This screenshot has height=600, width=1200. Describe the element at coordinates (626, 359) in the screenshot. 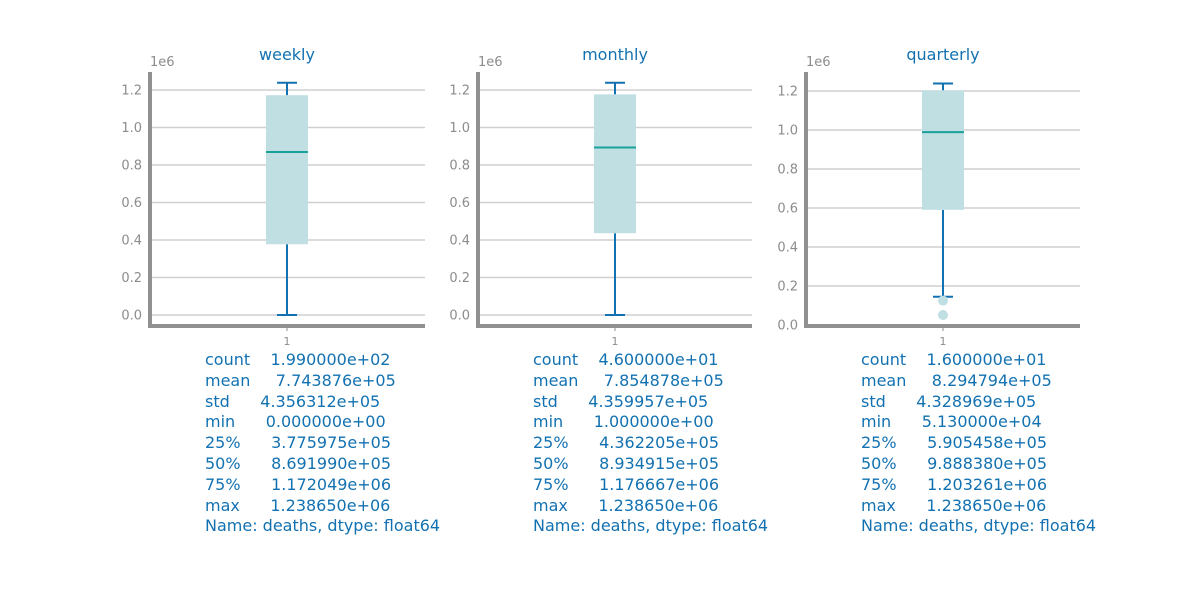

I see `stats-line: count 4.600000e+01` at that location.